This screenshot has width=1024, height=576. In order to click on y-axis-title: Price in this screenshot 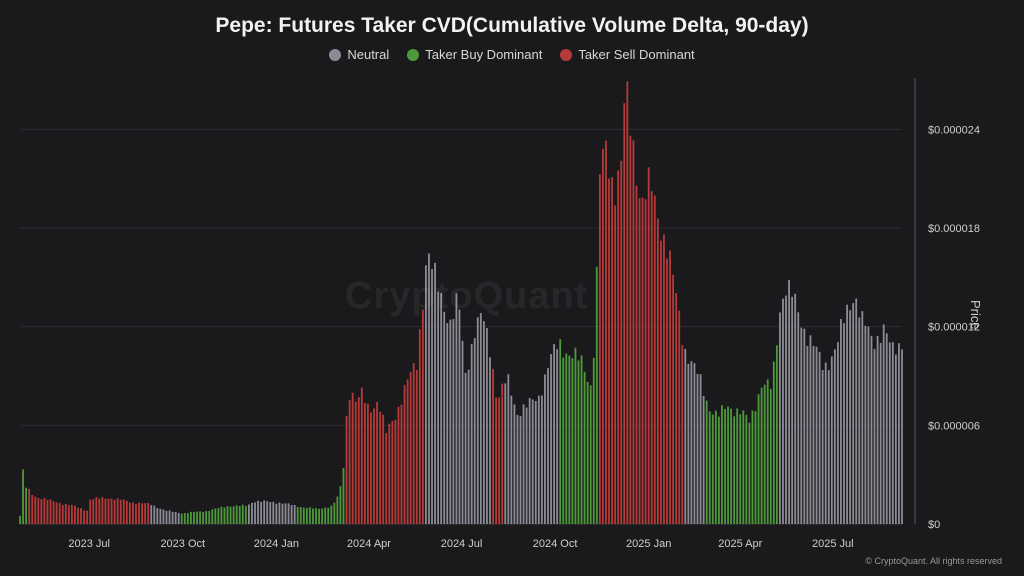, I will do `click(975, 315)`.